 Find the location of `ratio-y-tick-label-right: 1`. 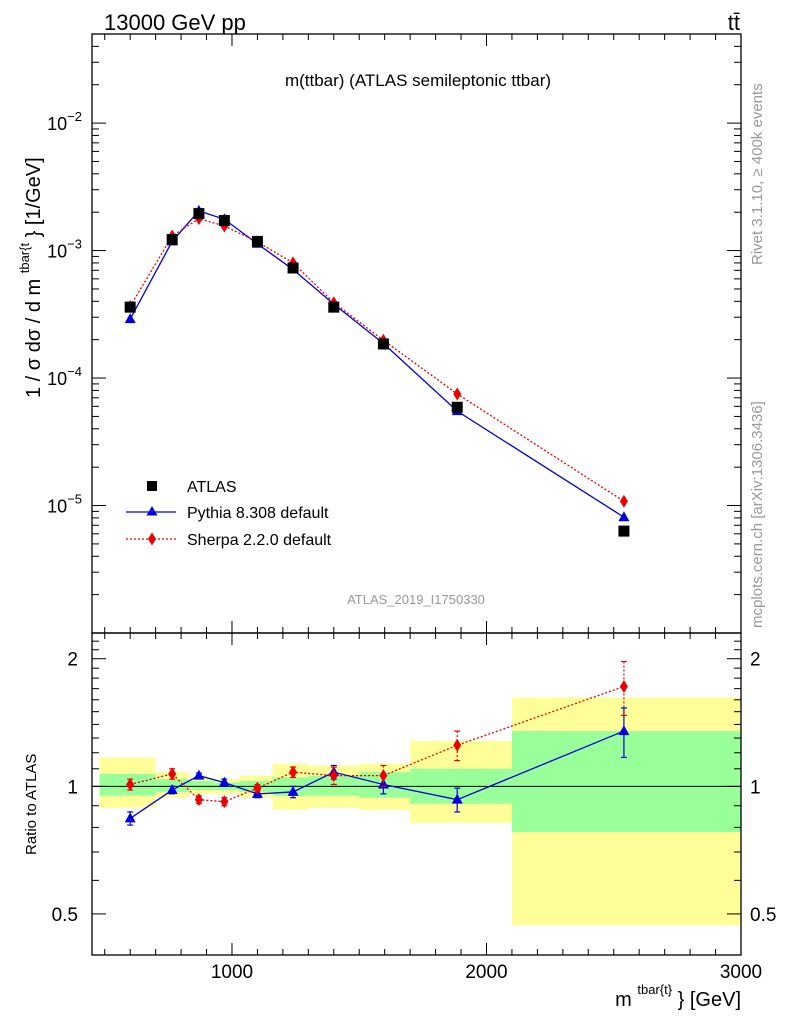

ratio-y-tick-label-right: 1 is located at coordinates (755, 787).